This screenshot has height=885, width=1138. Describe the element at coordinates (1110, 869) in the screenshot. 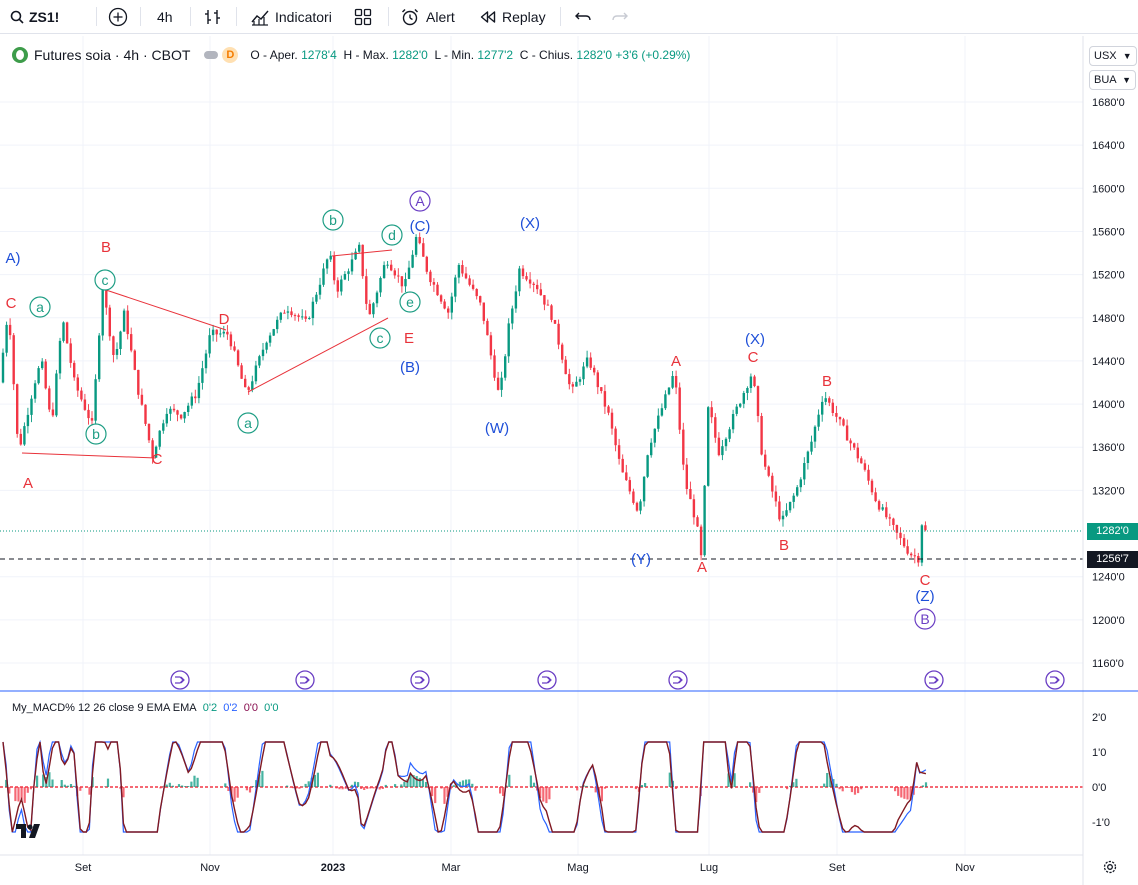

I see `settings-button` at that location.